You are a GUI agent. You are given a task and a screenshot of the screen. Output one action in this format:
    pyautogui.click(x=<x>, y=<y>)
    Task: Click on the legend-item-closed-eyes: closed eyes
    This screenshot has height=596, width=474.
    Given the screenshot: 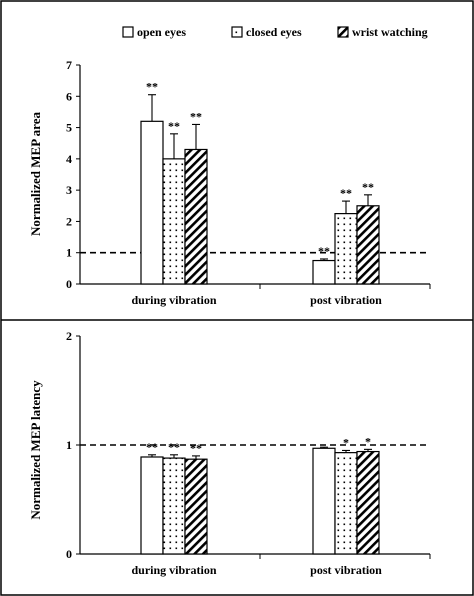 What is the action you would take?
    pyautogui.click(x=266, y=32)
    